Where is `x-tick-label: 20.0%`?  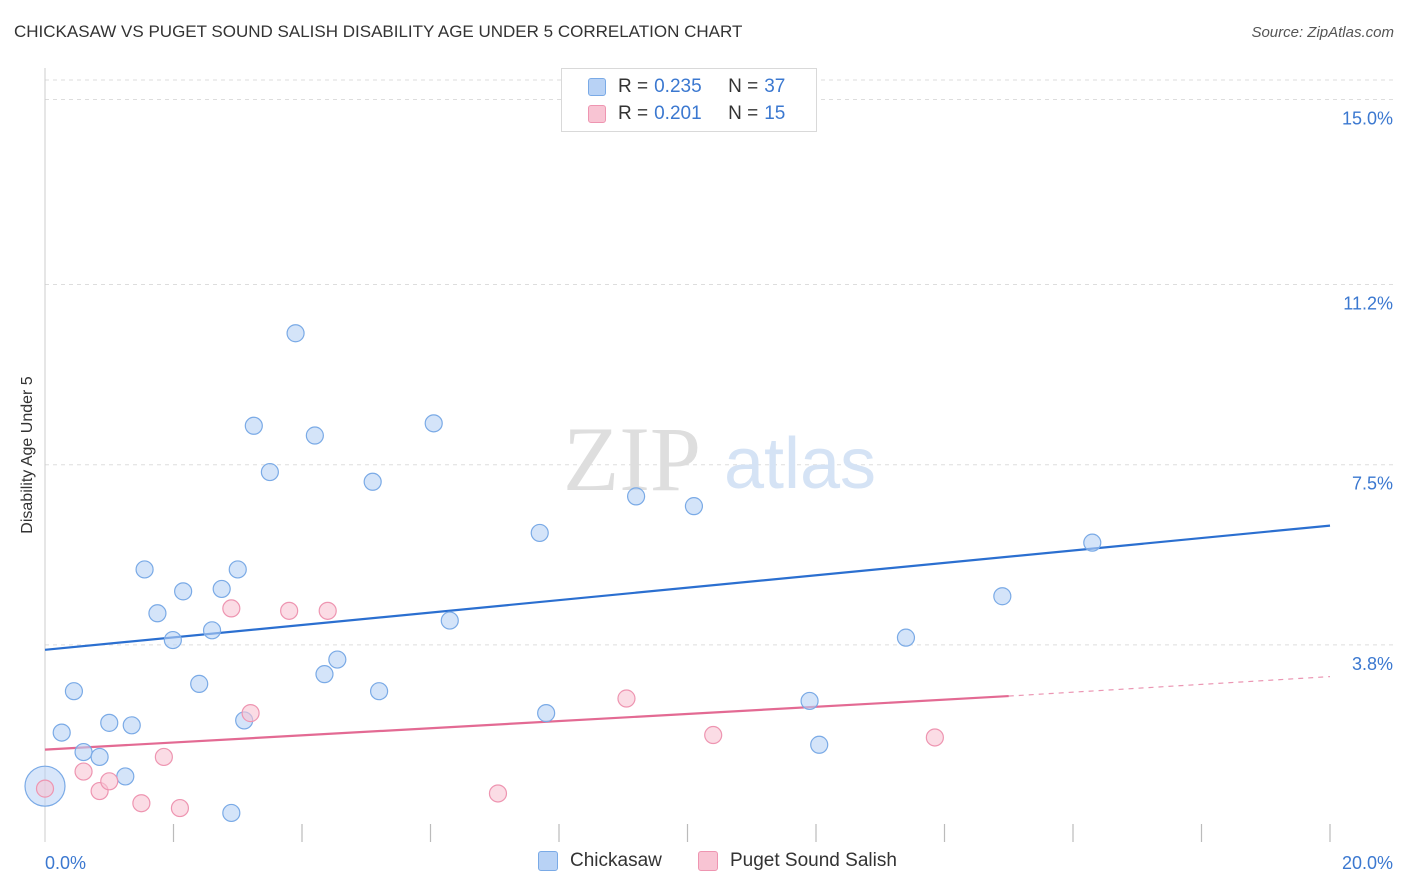
x-tick-label: 20.0% is located at coordinates (1367, 863).